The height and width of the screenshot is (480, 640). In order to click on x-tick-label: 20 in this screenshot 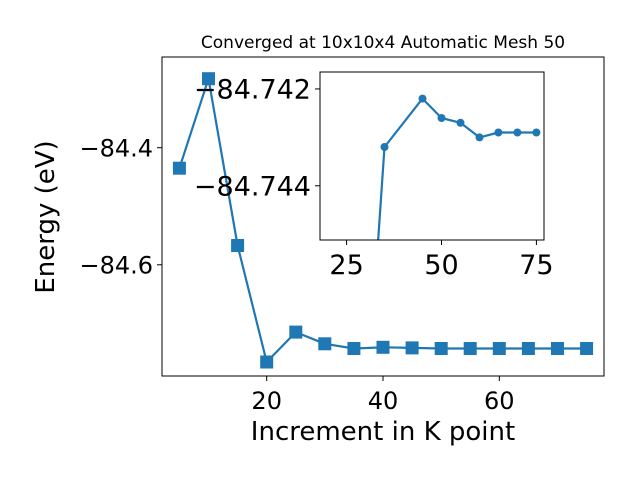, I will do `click(266, 401)`.